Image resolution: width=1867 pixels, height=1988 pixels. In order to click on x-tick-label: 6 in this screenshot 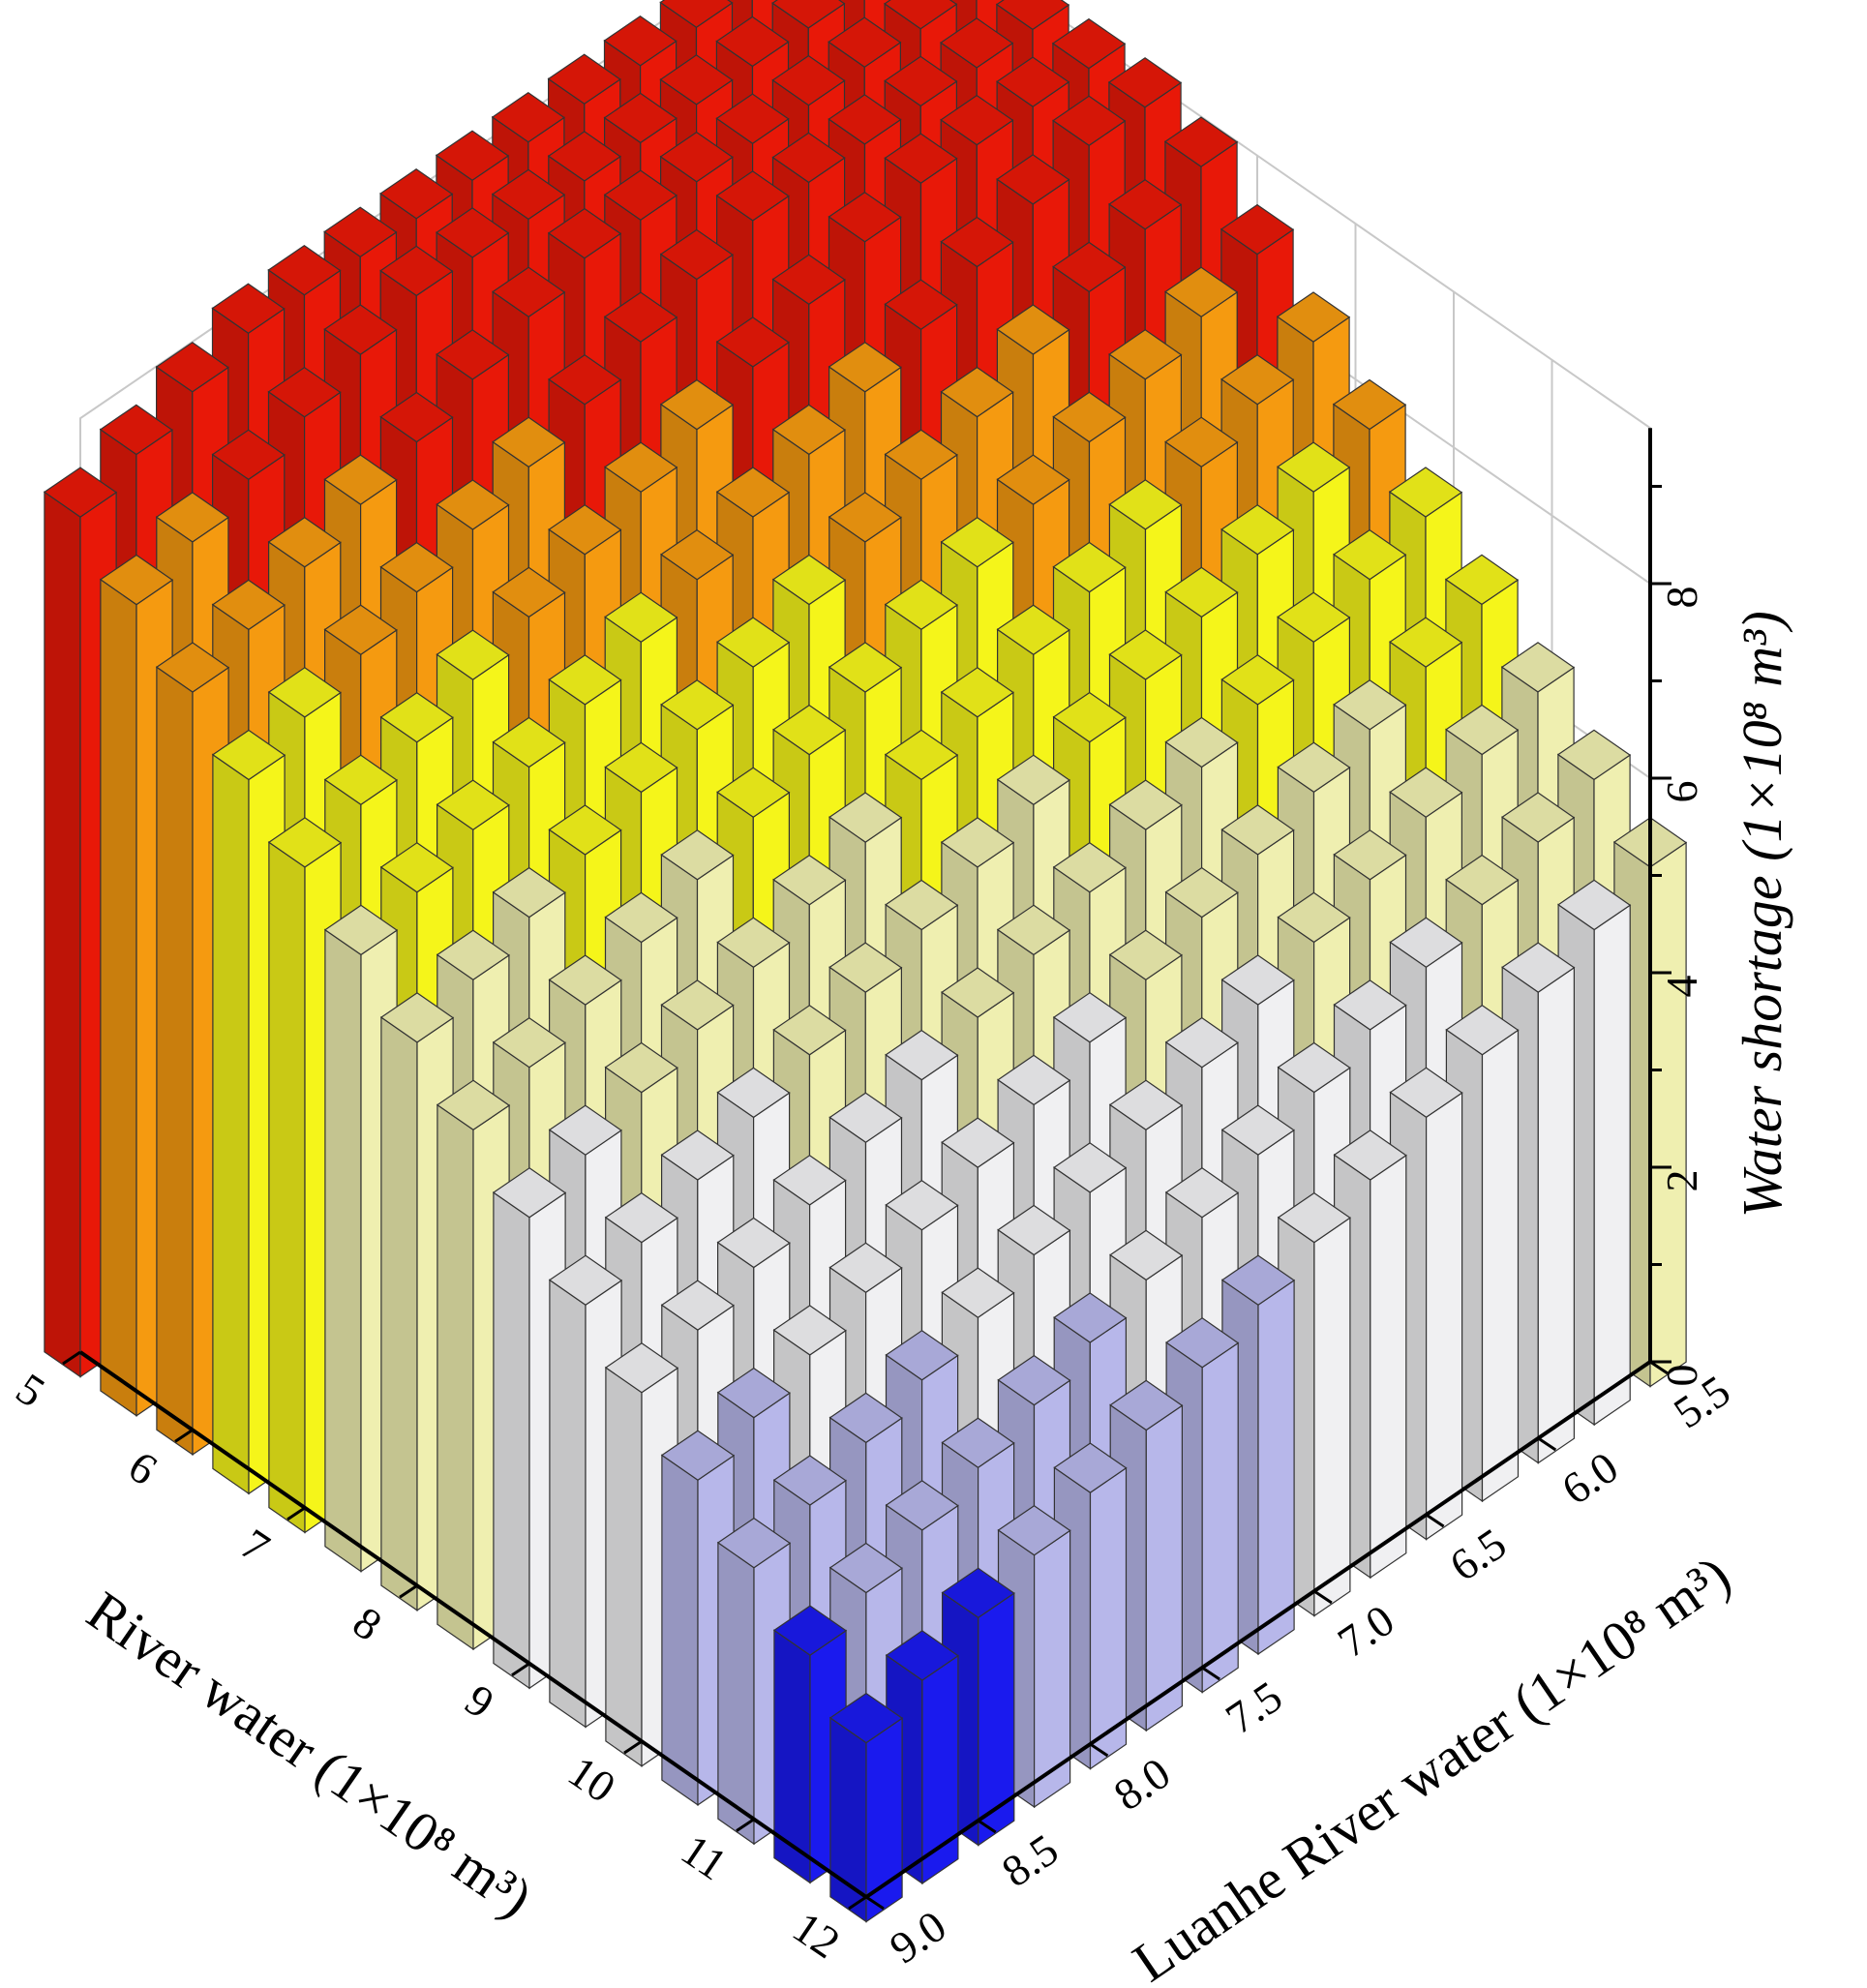, I will do `click(143, 1467)`.